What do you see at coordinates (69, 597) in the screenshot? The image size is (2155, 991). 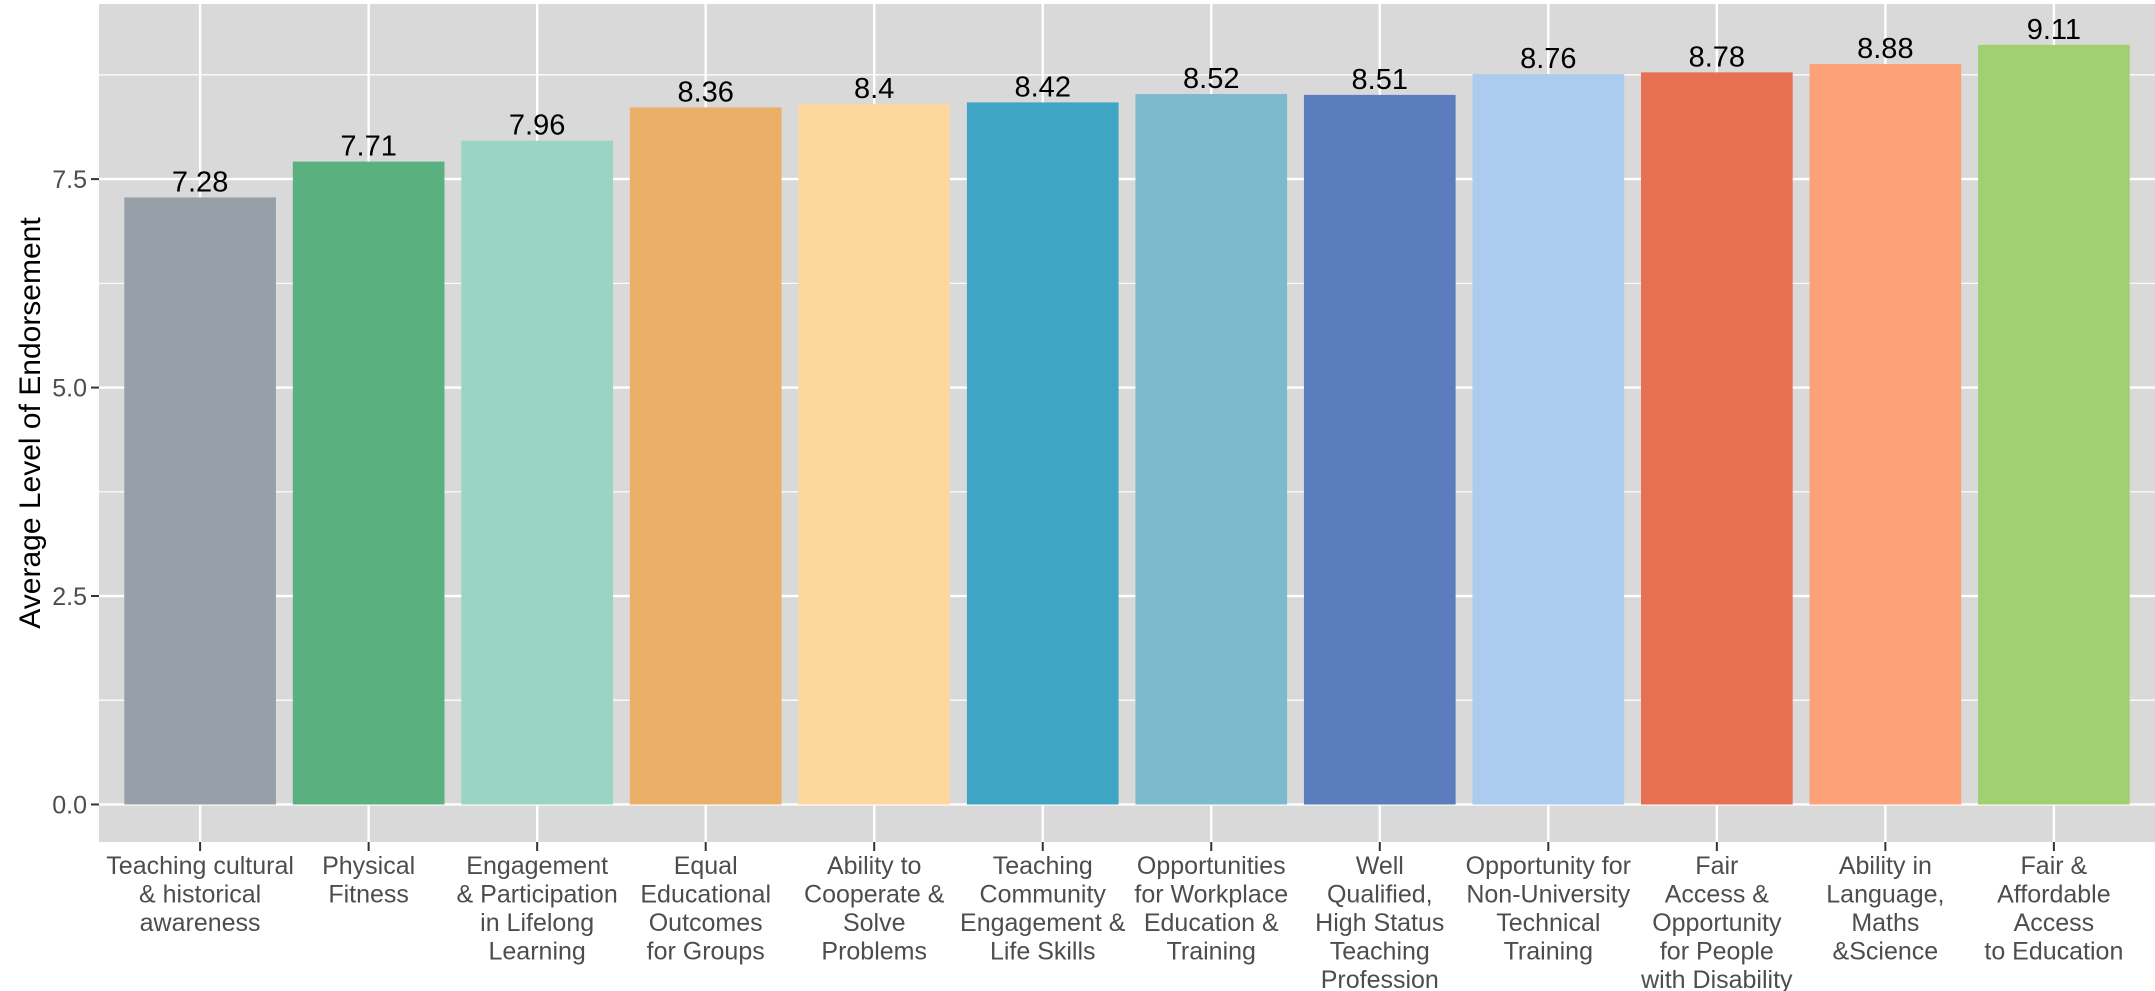 I see `y-tick-label: 2.5` at bounding box center [69, 597].